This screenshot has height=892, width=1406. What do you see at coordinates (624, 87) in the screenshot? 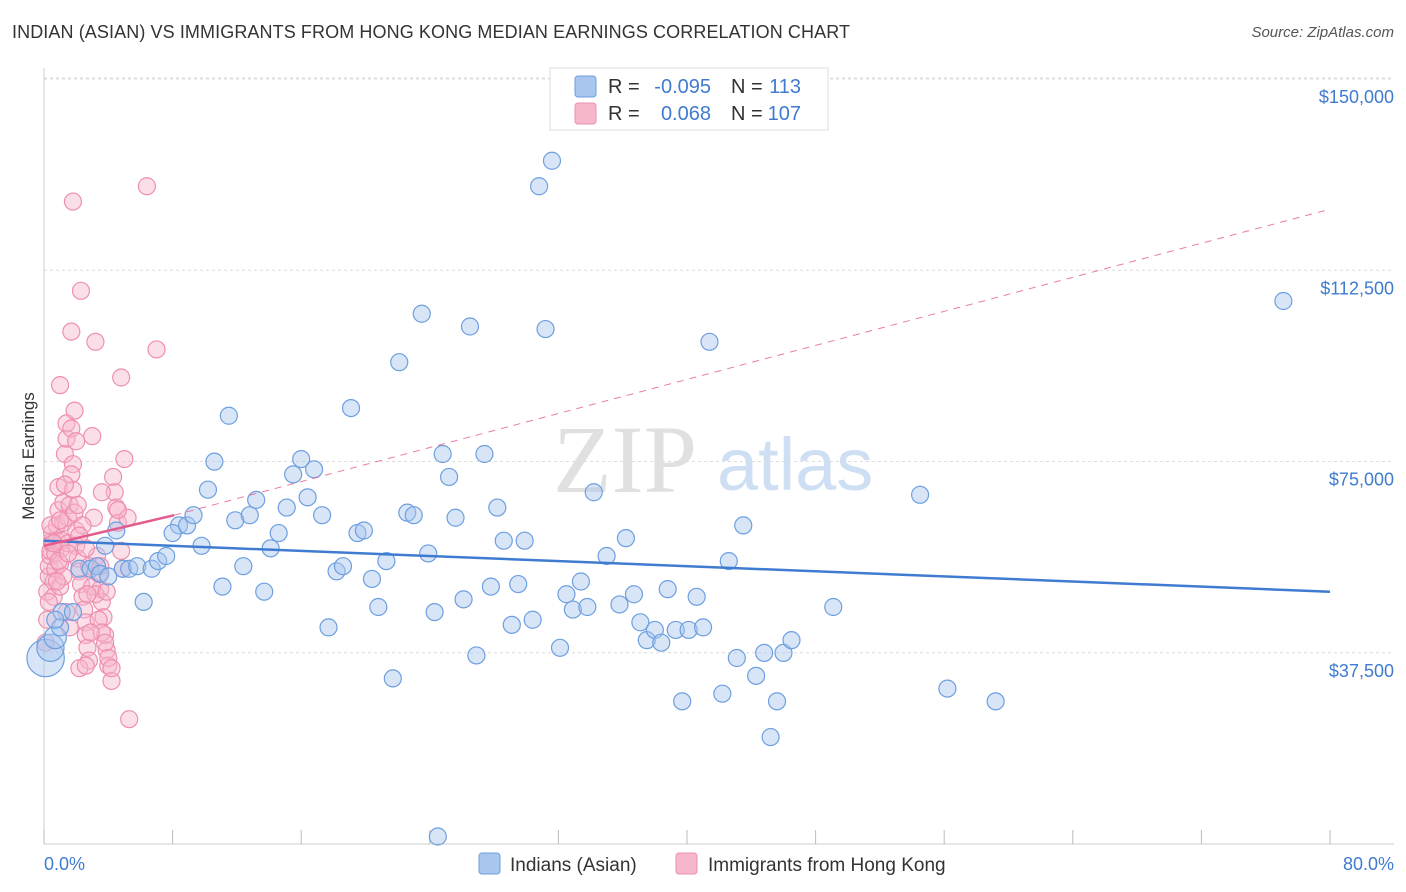
I see `legend-r-label-blue: R =` at bounding box center [624, 87].